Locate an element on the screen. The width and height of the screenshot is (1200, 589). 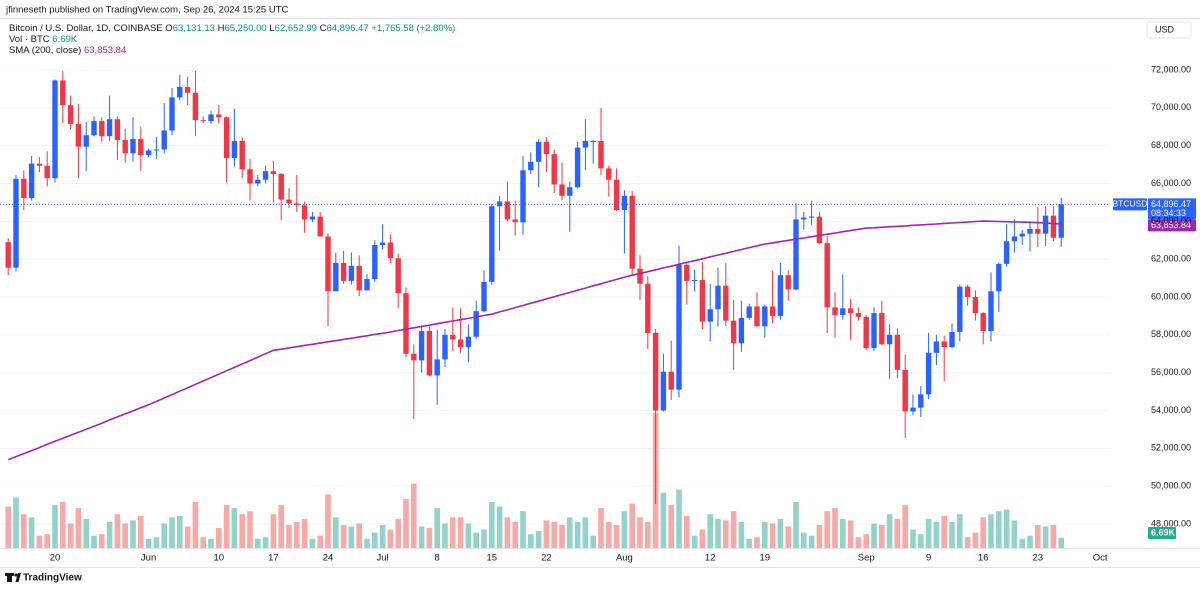
x-tick-label: 9 is located at coordinates (928, 558).